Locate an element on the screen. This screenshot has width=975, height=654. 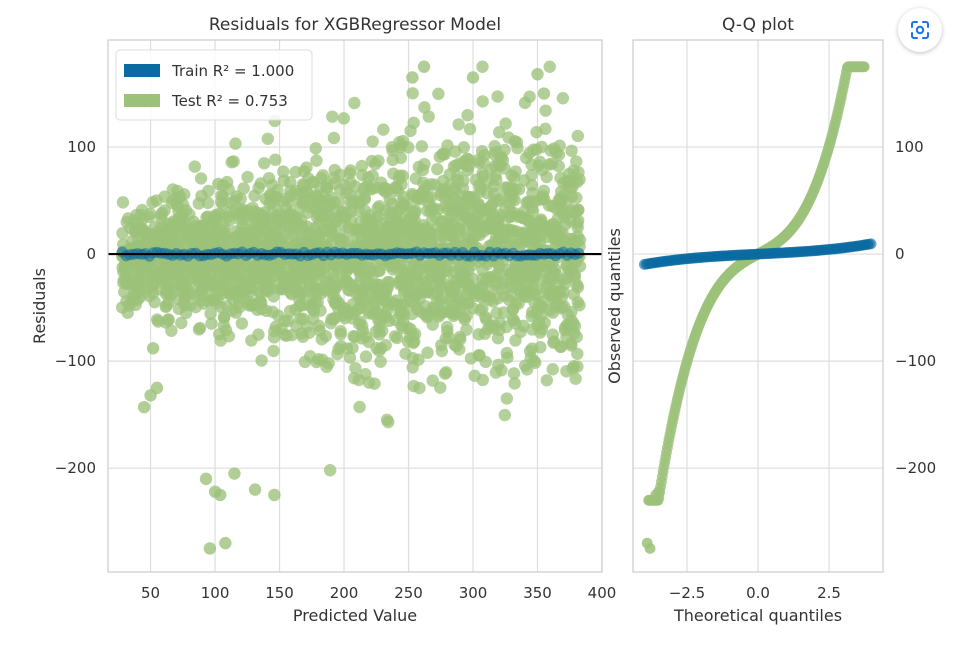
legend-swatch-train is located at coordinates (142, 70).